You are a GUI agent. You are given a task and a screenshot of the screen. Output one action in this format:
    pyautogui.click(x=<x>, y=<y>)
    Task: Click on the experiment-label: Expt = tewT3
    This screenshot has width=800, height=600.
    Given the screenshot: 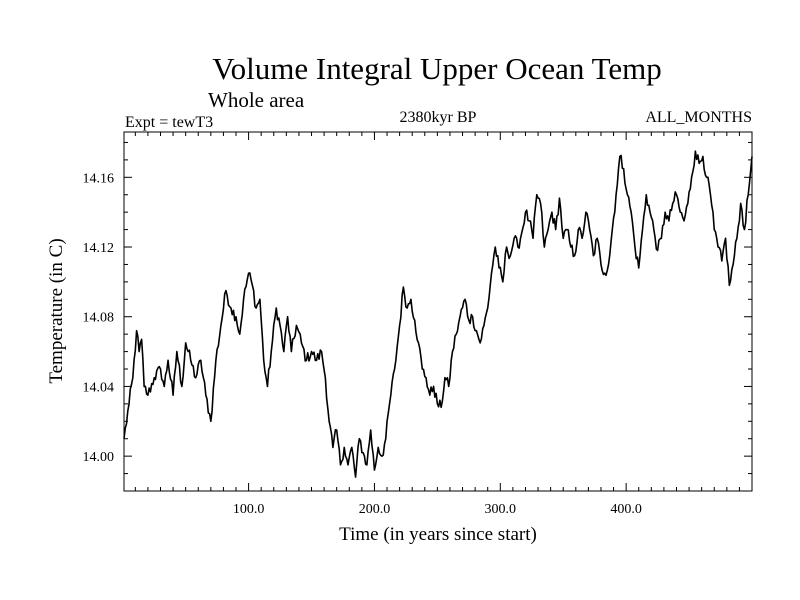 What is the action you would take?
    pyautogui.click(x=169, y=122)
    